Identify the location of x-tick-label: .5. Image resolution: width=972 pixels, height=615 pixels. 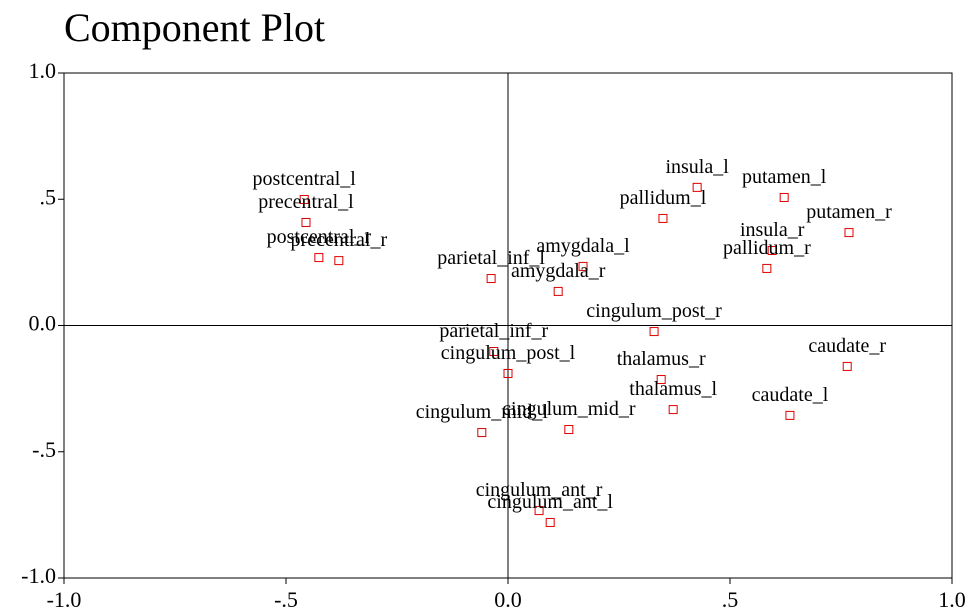
(730, 599).